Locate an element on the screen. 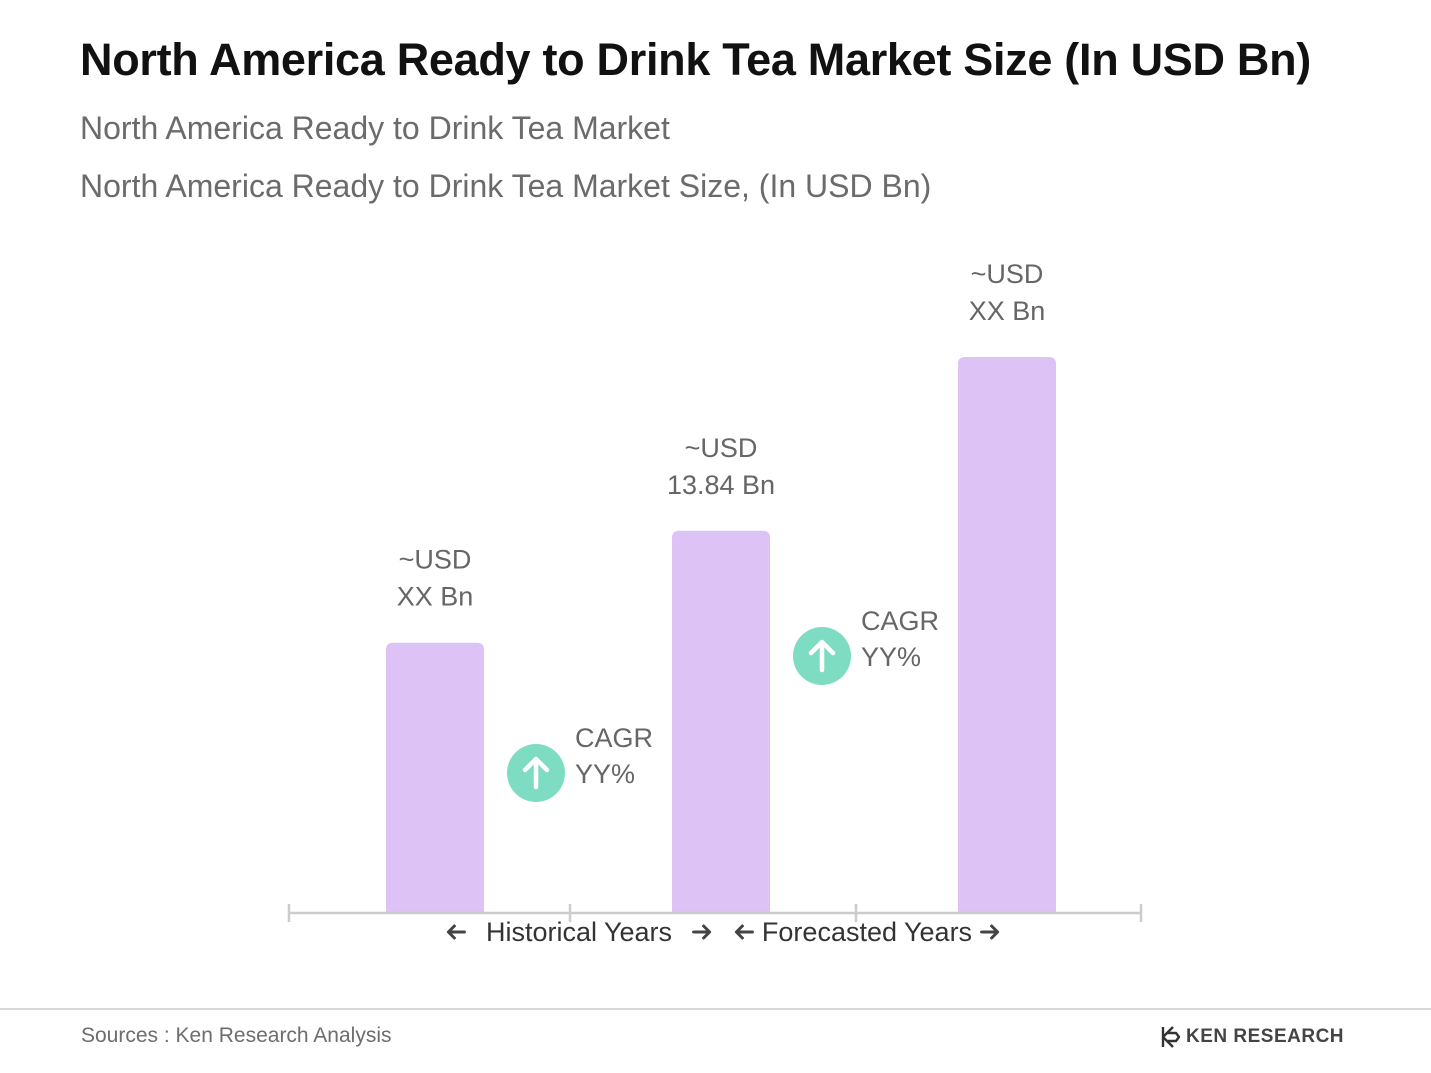 Image resolution: width=1431 pixels, height=1073 pixels. logo-mark-icon is located at coordinates (1171, 1037).